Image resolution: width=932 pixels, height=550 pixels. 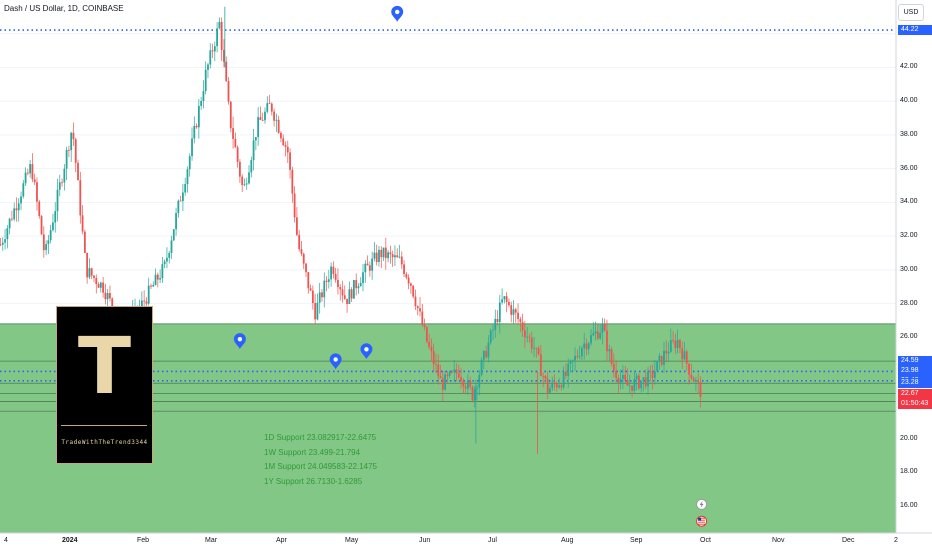 I want to click on event-icons, so click(x=702, y=512).